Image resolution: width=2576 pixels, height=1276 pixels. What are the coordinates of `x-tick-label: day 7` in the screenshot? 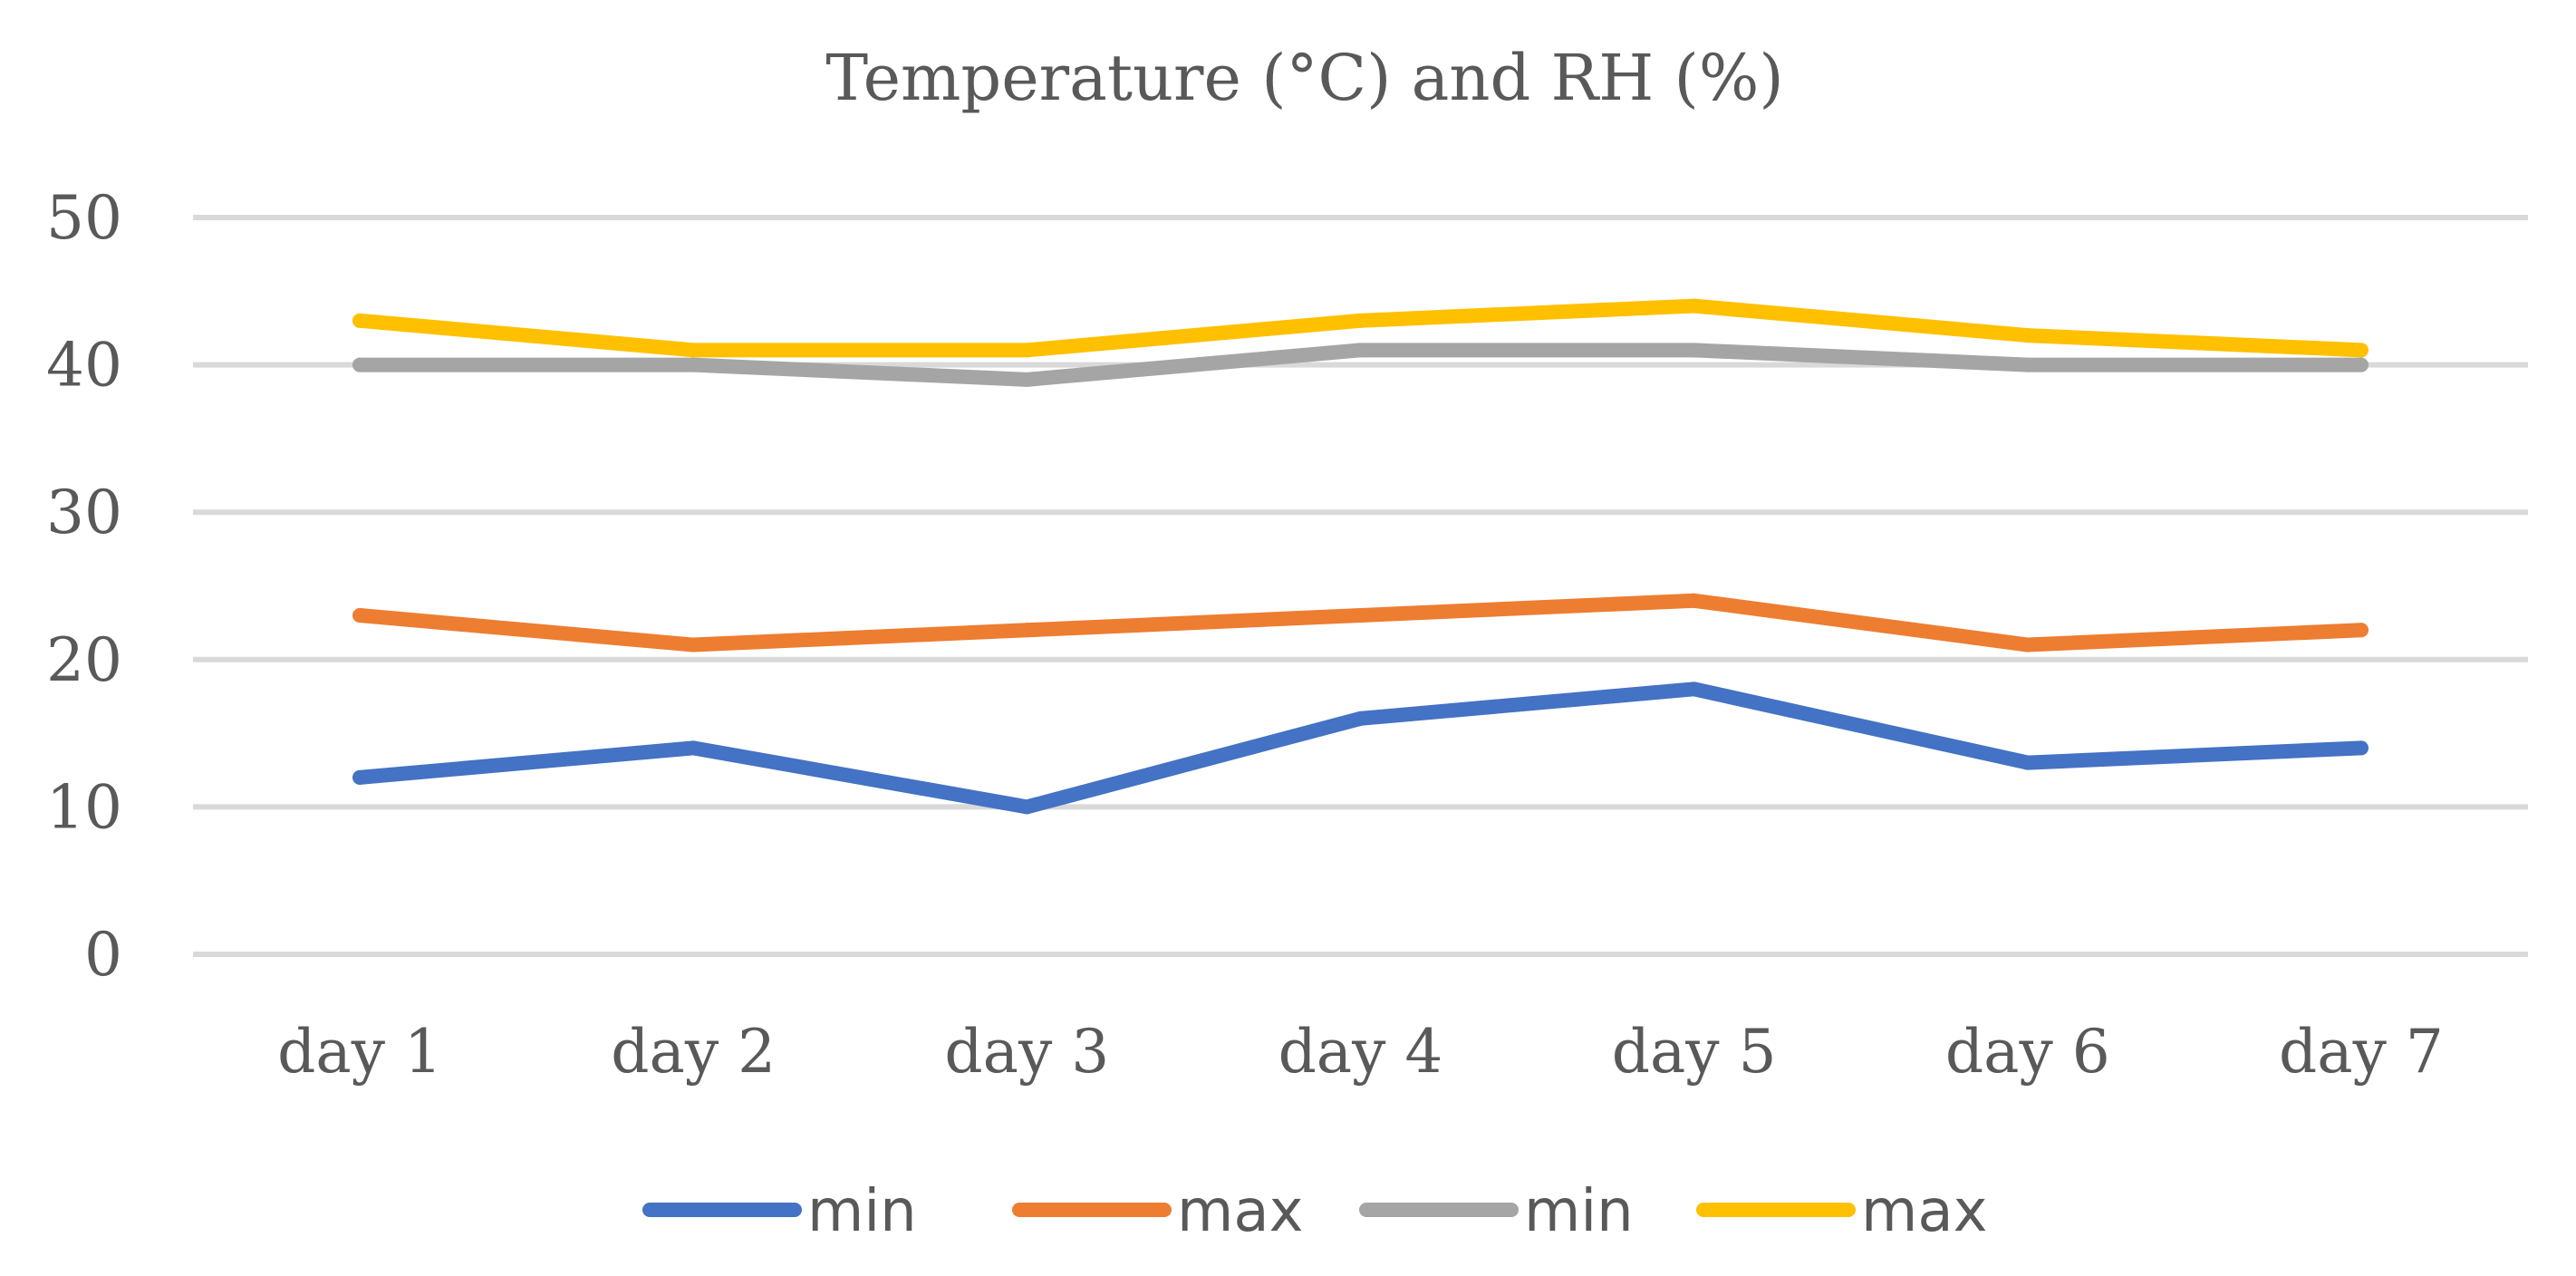 It's located at (2361, 1052).